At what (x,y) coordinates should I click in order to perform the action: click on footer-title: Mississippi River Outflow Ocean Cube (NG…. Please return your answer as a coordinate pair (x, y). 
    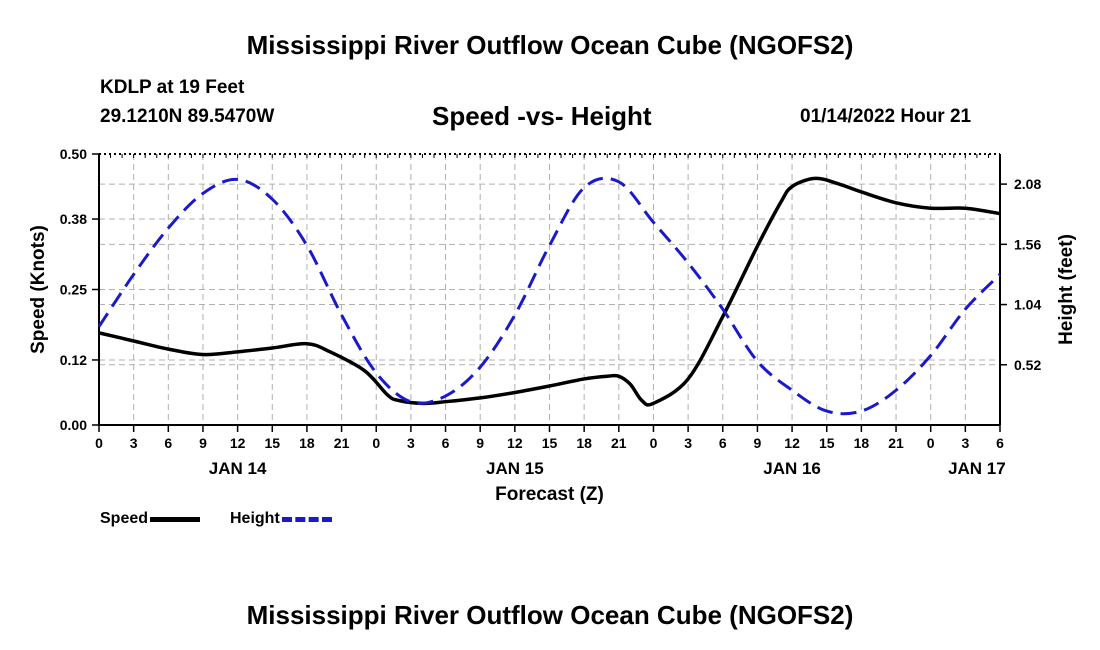
    Looking at the image, I should click on (550, 615).